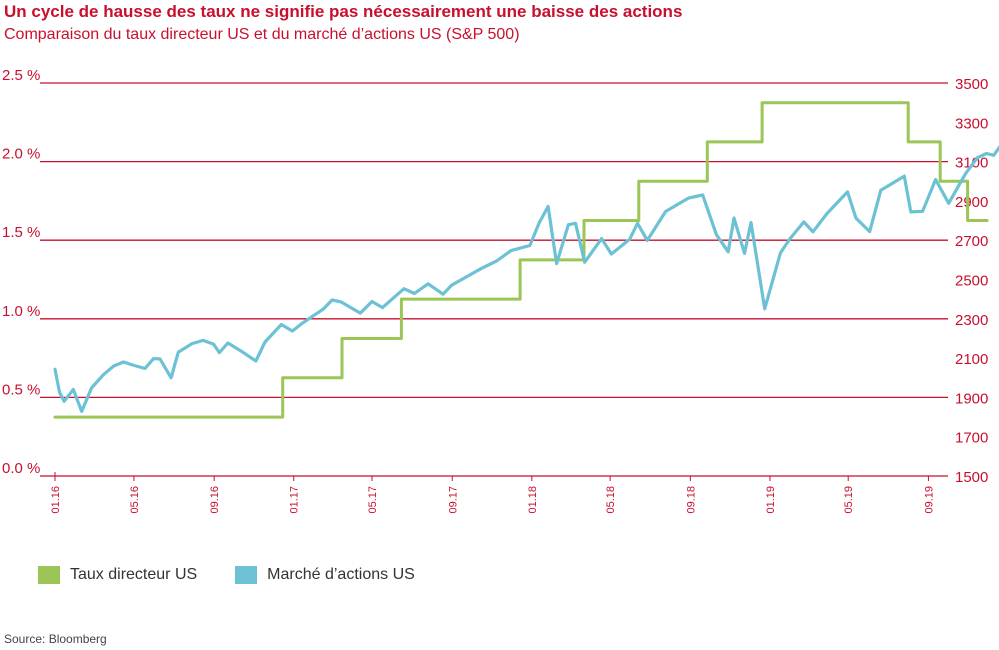 The image size is (999, 650). Describe the element at coordinates (135, 500) in the screenshot. I see `x-tick-label: 05.16` at that location.